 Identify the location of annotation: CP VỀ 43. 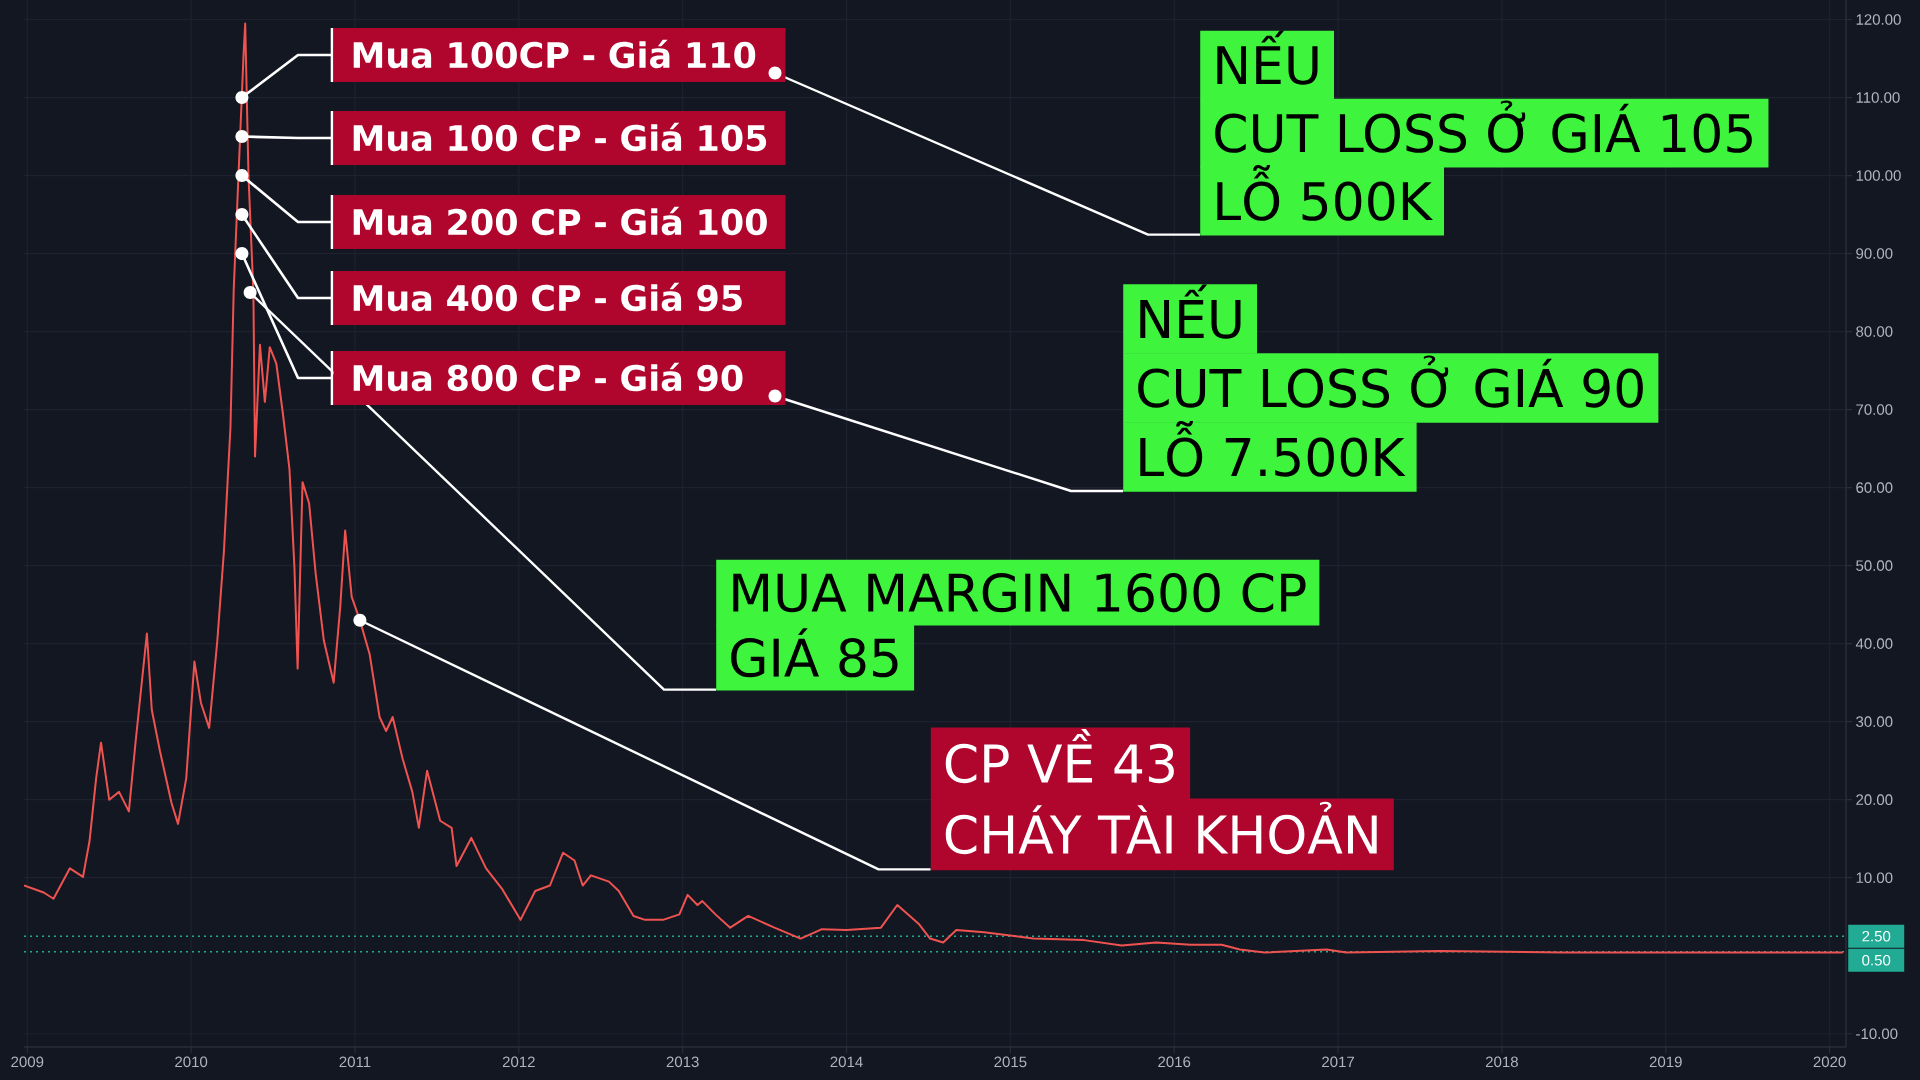
(1059, 756).